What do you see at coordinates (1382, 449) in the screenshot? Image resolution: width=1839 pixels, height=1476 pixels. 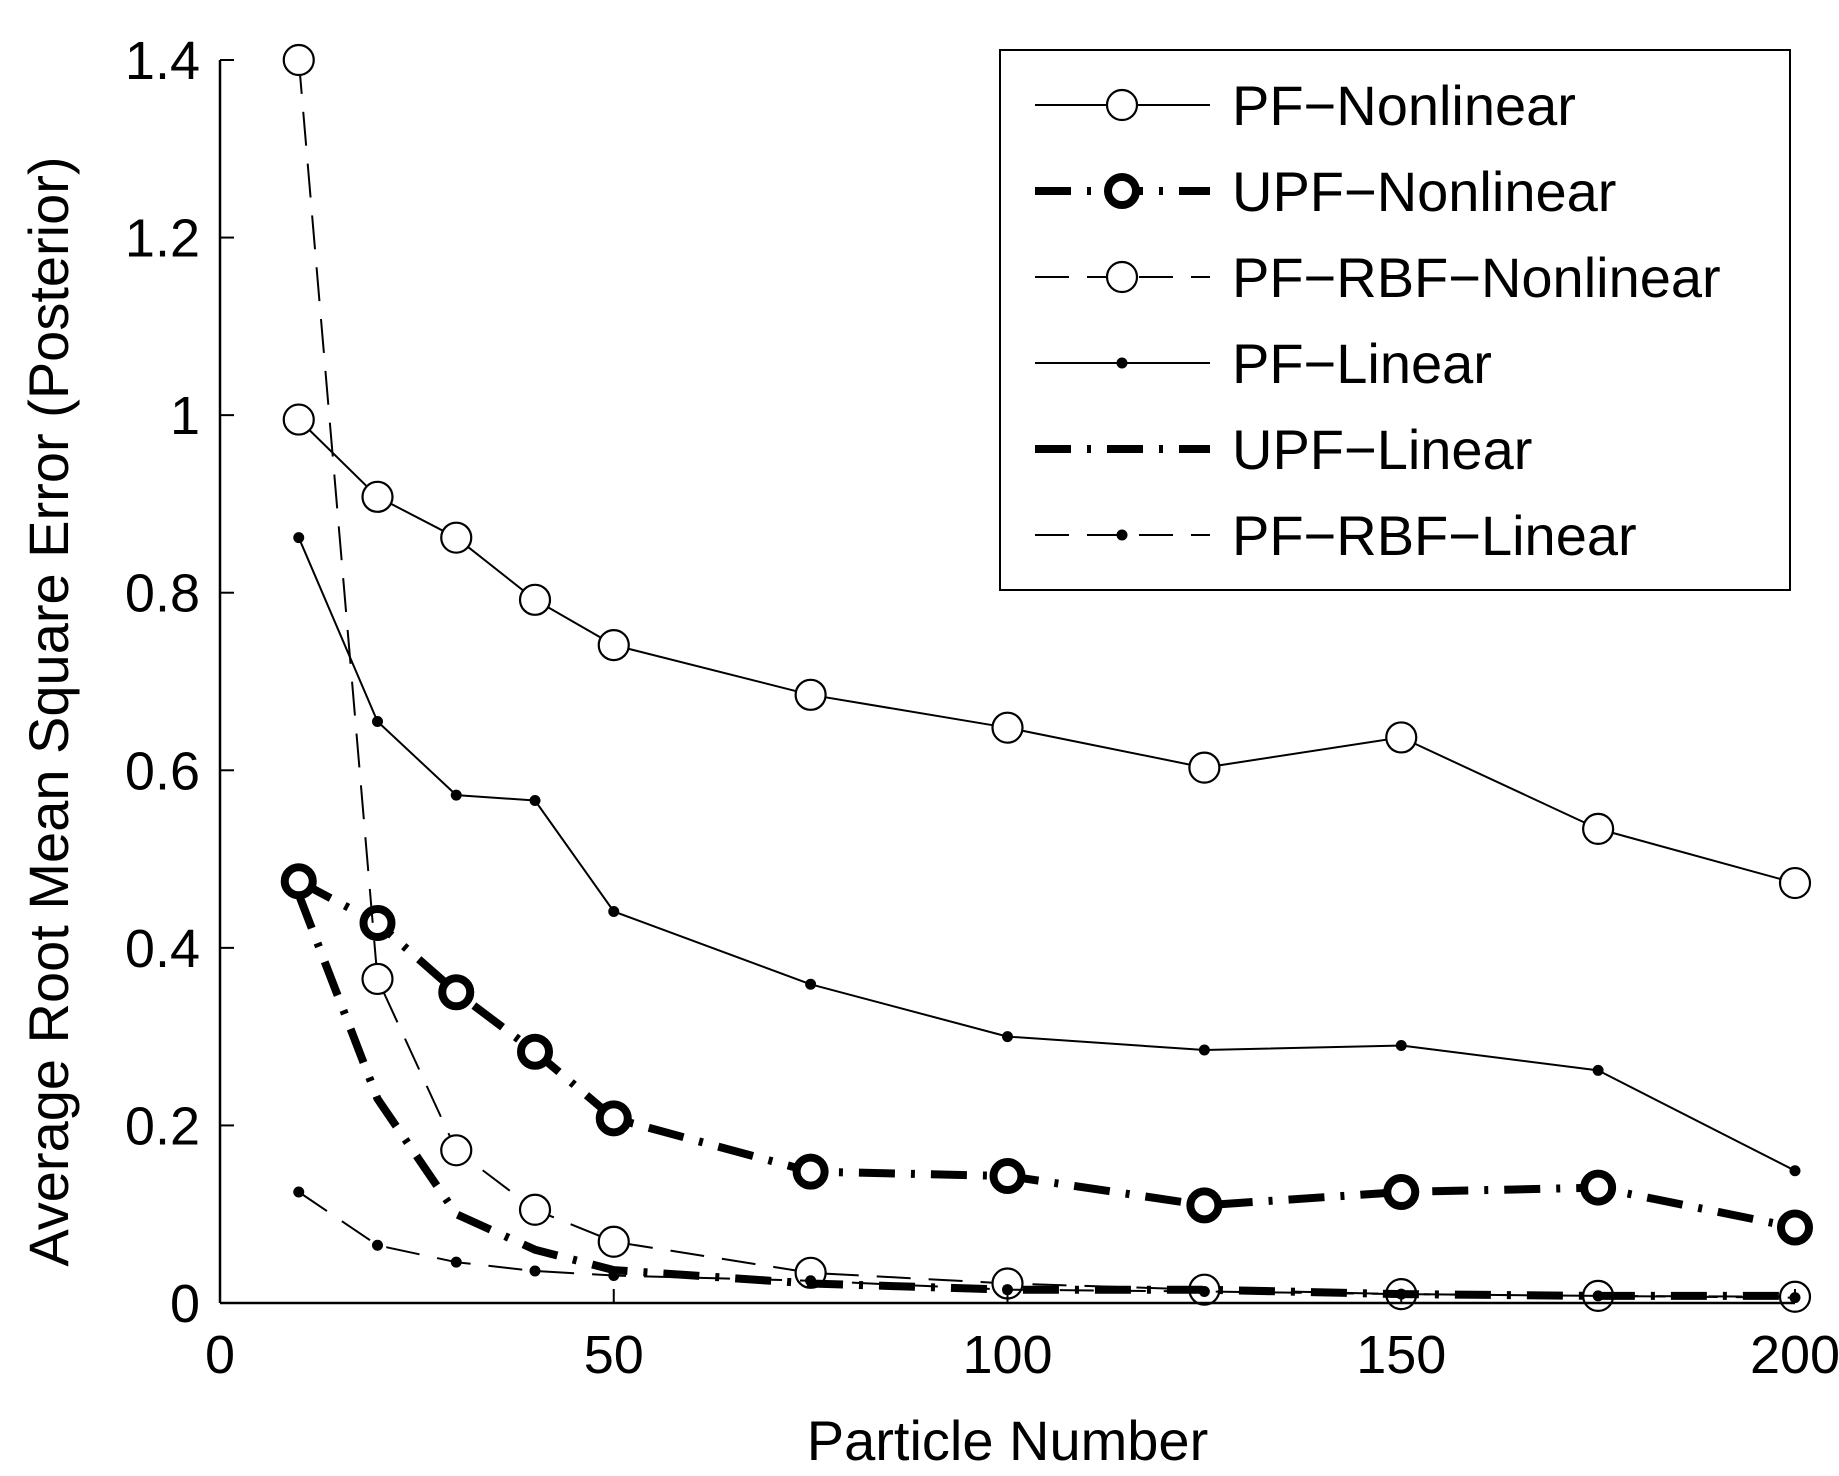 I see `legend-label: UPF−Linear` at bounding box center [1382, 449].